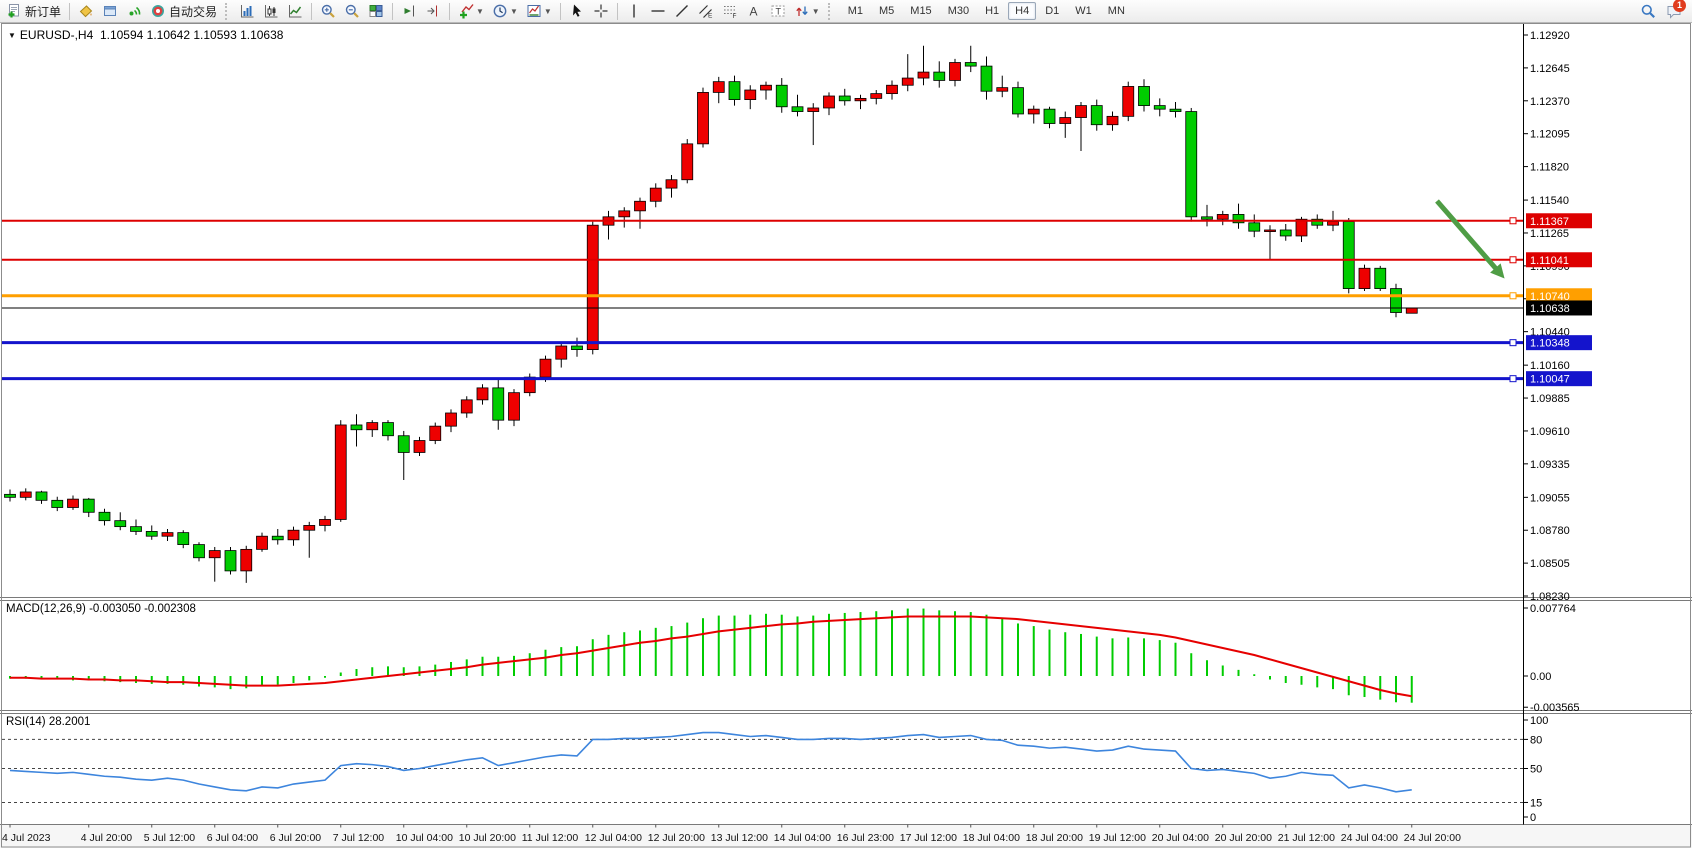 This screenshot has height=848, width=1692. Describe the element at coordinates (682, 11) in the screenshot. I see `trendline-button` at that location.